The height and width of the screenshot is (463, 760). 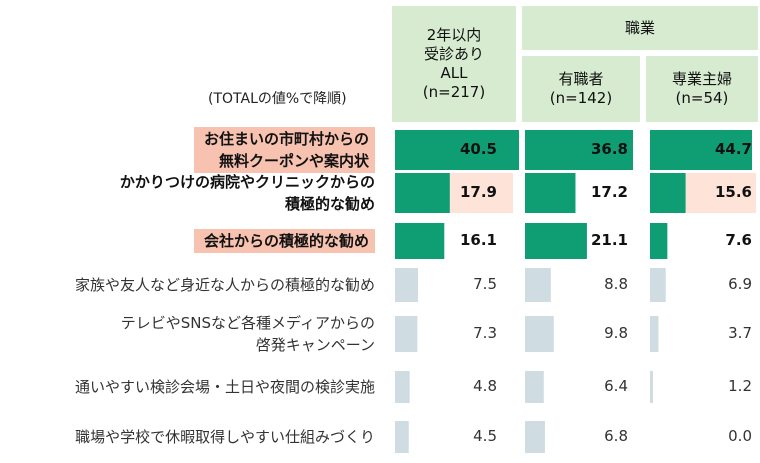 What do you see at coordinates (248, 334) in the screenshot?
I see `category-label: テレビやSNSなど各種メディアからの啓発キャンペーン` at bounding box center [248, 334].